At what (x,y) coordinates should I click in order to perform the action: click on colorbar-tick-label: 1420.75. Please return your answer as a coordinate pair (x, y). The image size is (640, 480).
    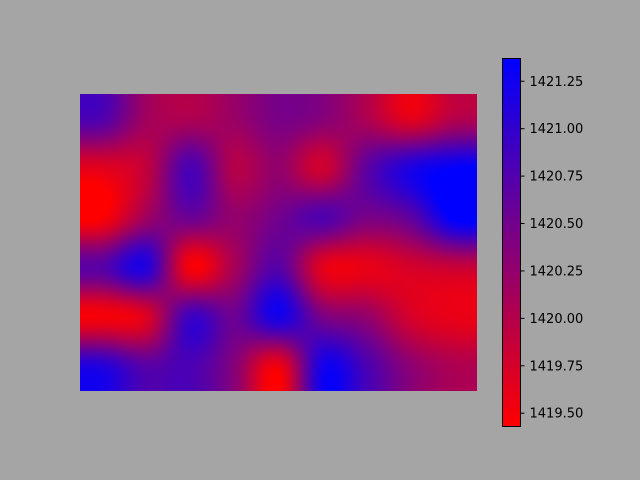
    Looking at the image, I should click on (557, 177).